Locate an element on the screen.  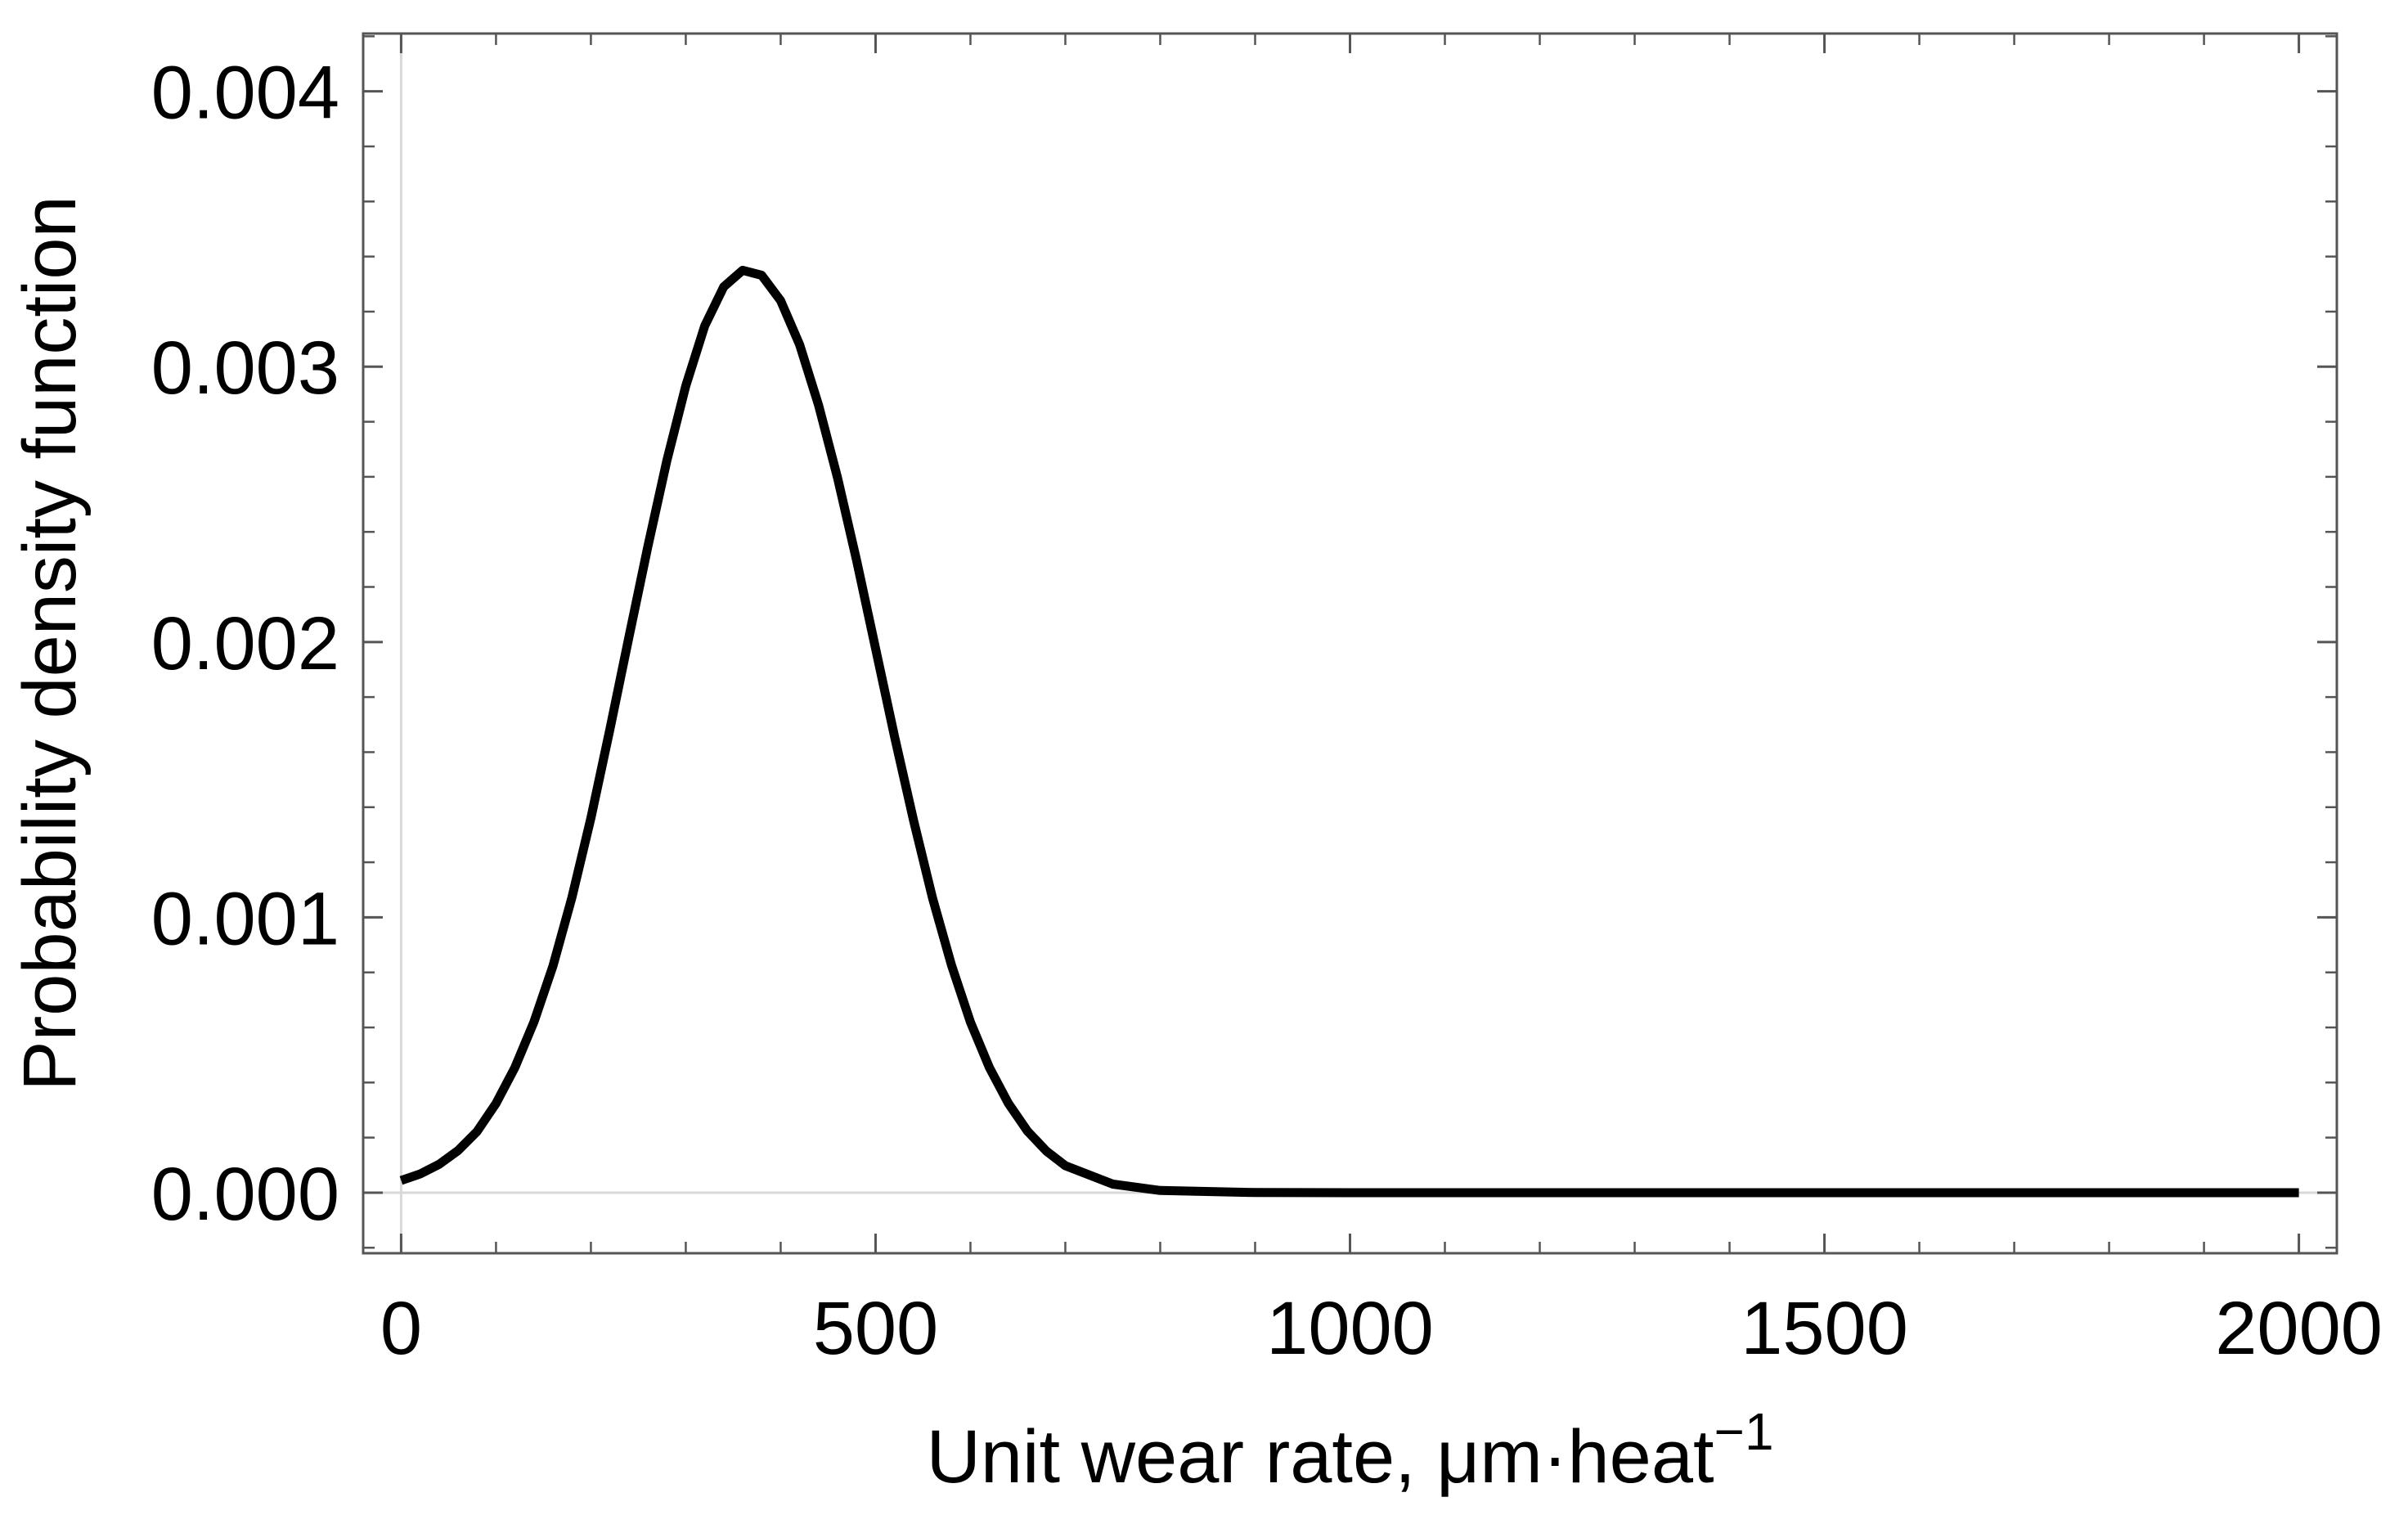
x-tick-label: 500 is located at coordinates (876, 1328).